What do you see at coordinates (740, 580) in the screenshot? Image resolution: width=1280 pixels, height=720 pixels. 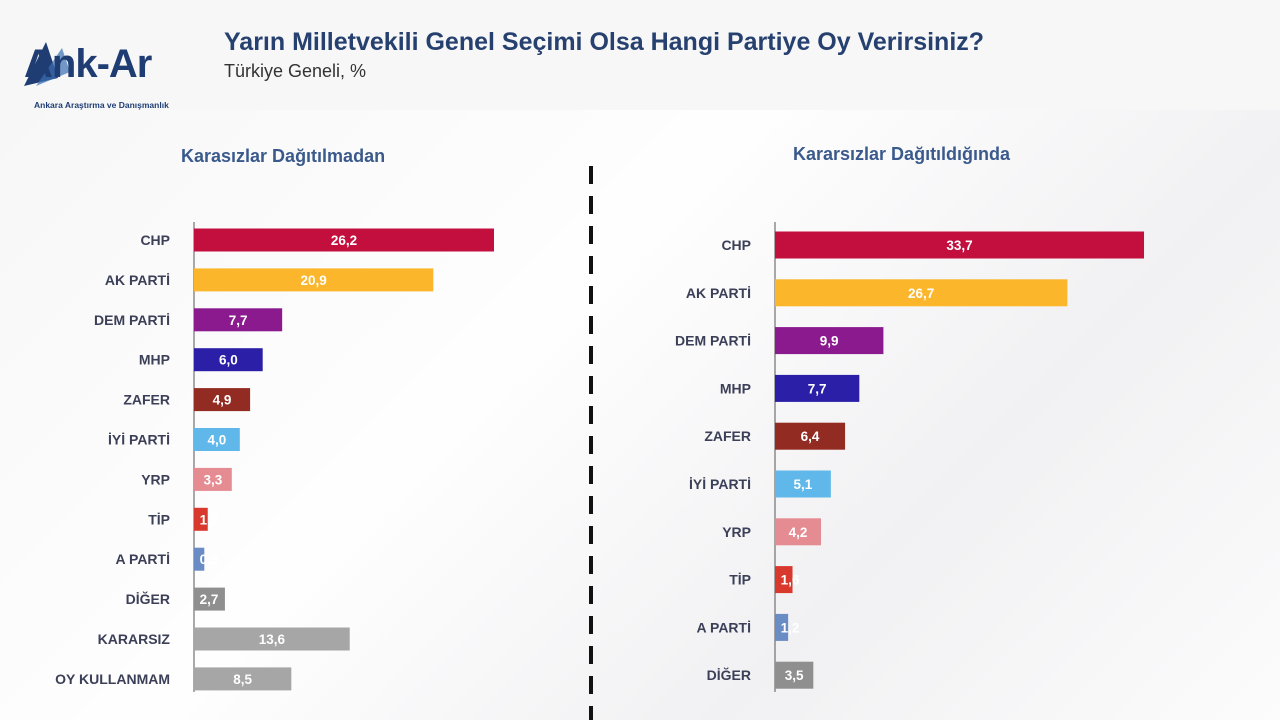 I see `right-category-label: TİP` at bounding box center [740, 580].